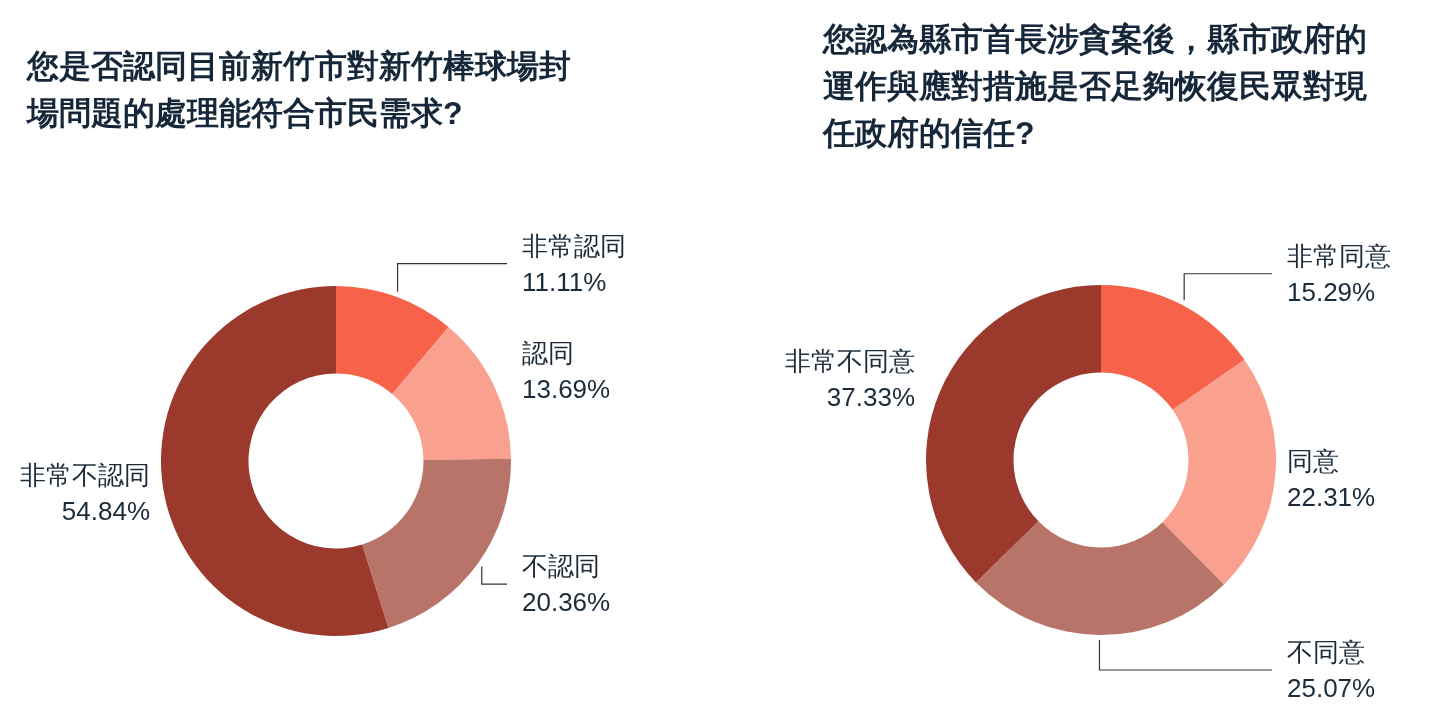  What do you see at coordinates (561, 566) in the screenshot?
I see `slice-label: 不認同` at bounding box center [561, 566].